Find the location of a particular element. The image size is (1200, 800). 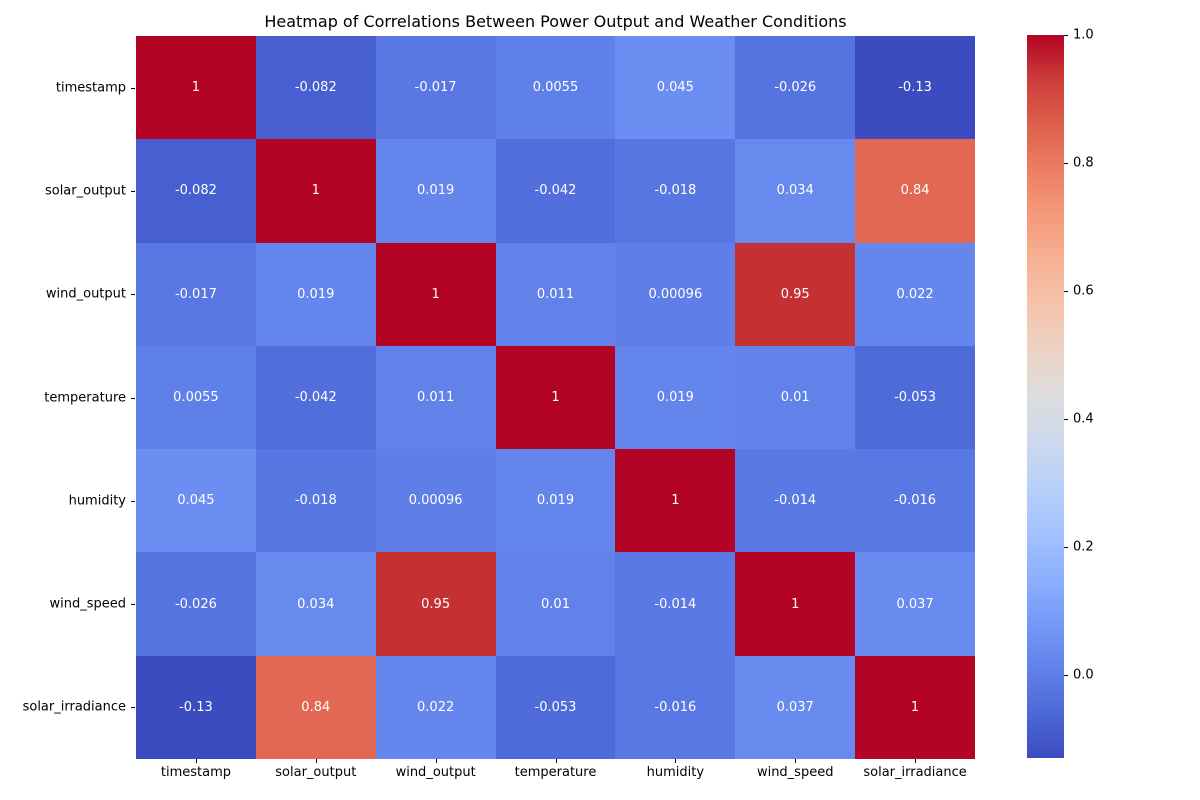

colorbar is located at coordinates (1045, 396).